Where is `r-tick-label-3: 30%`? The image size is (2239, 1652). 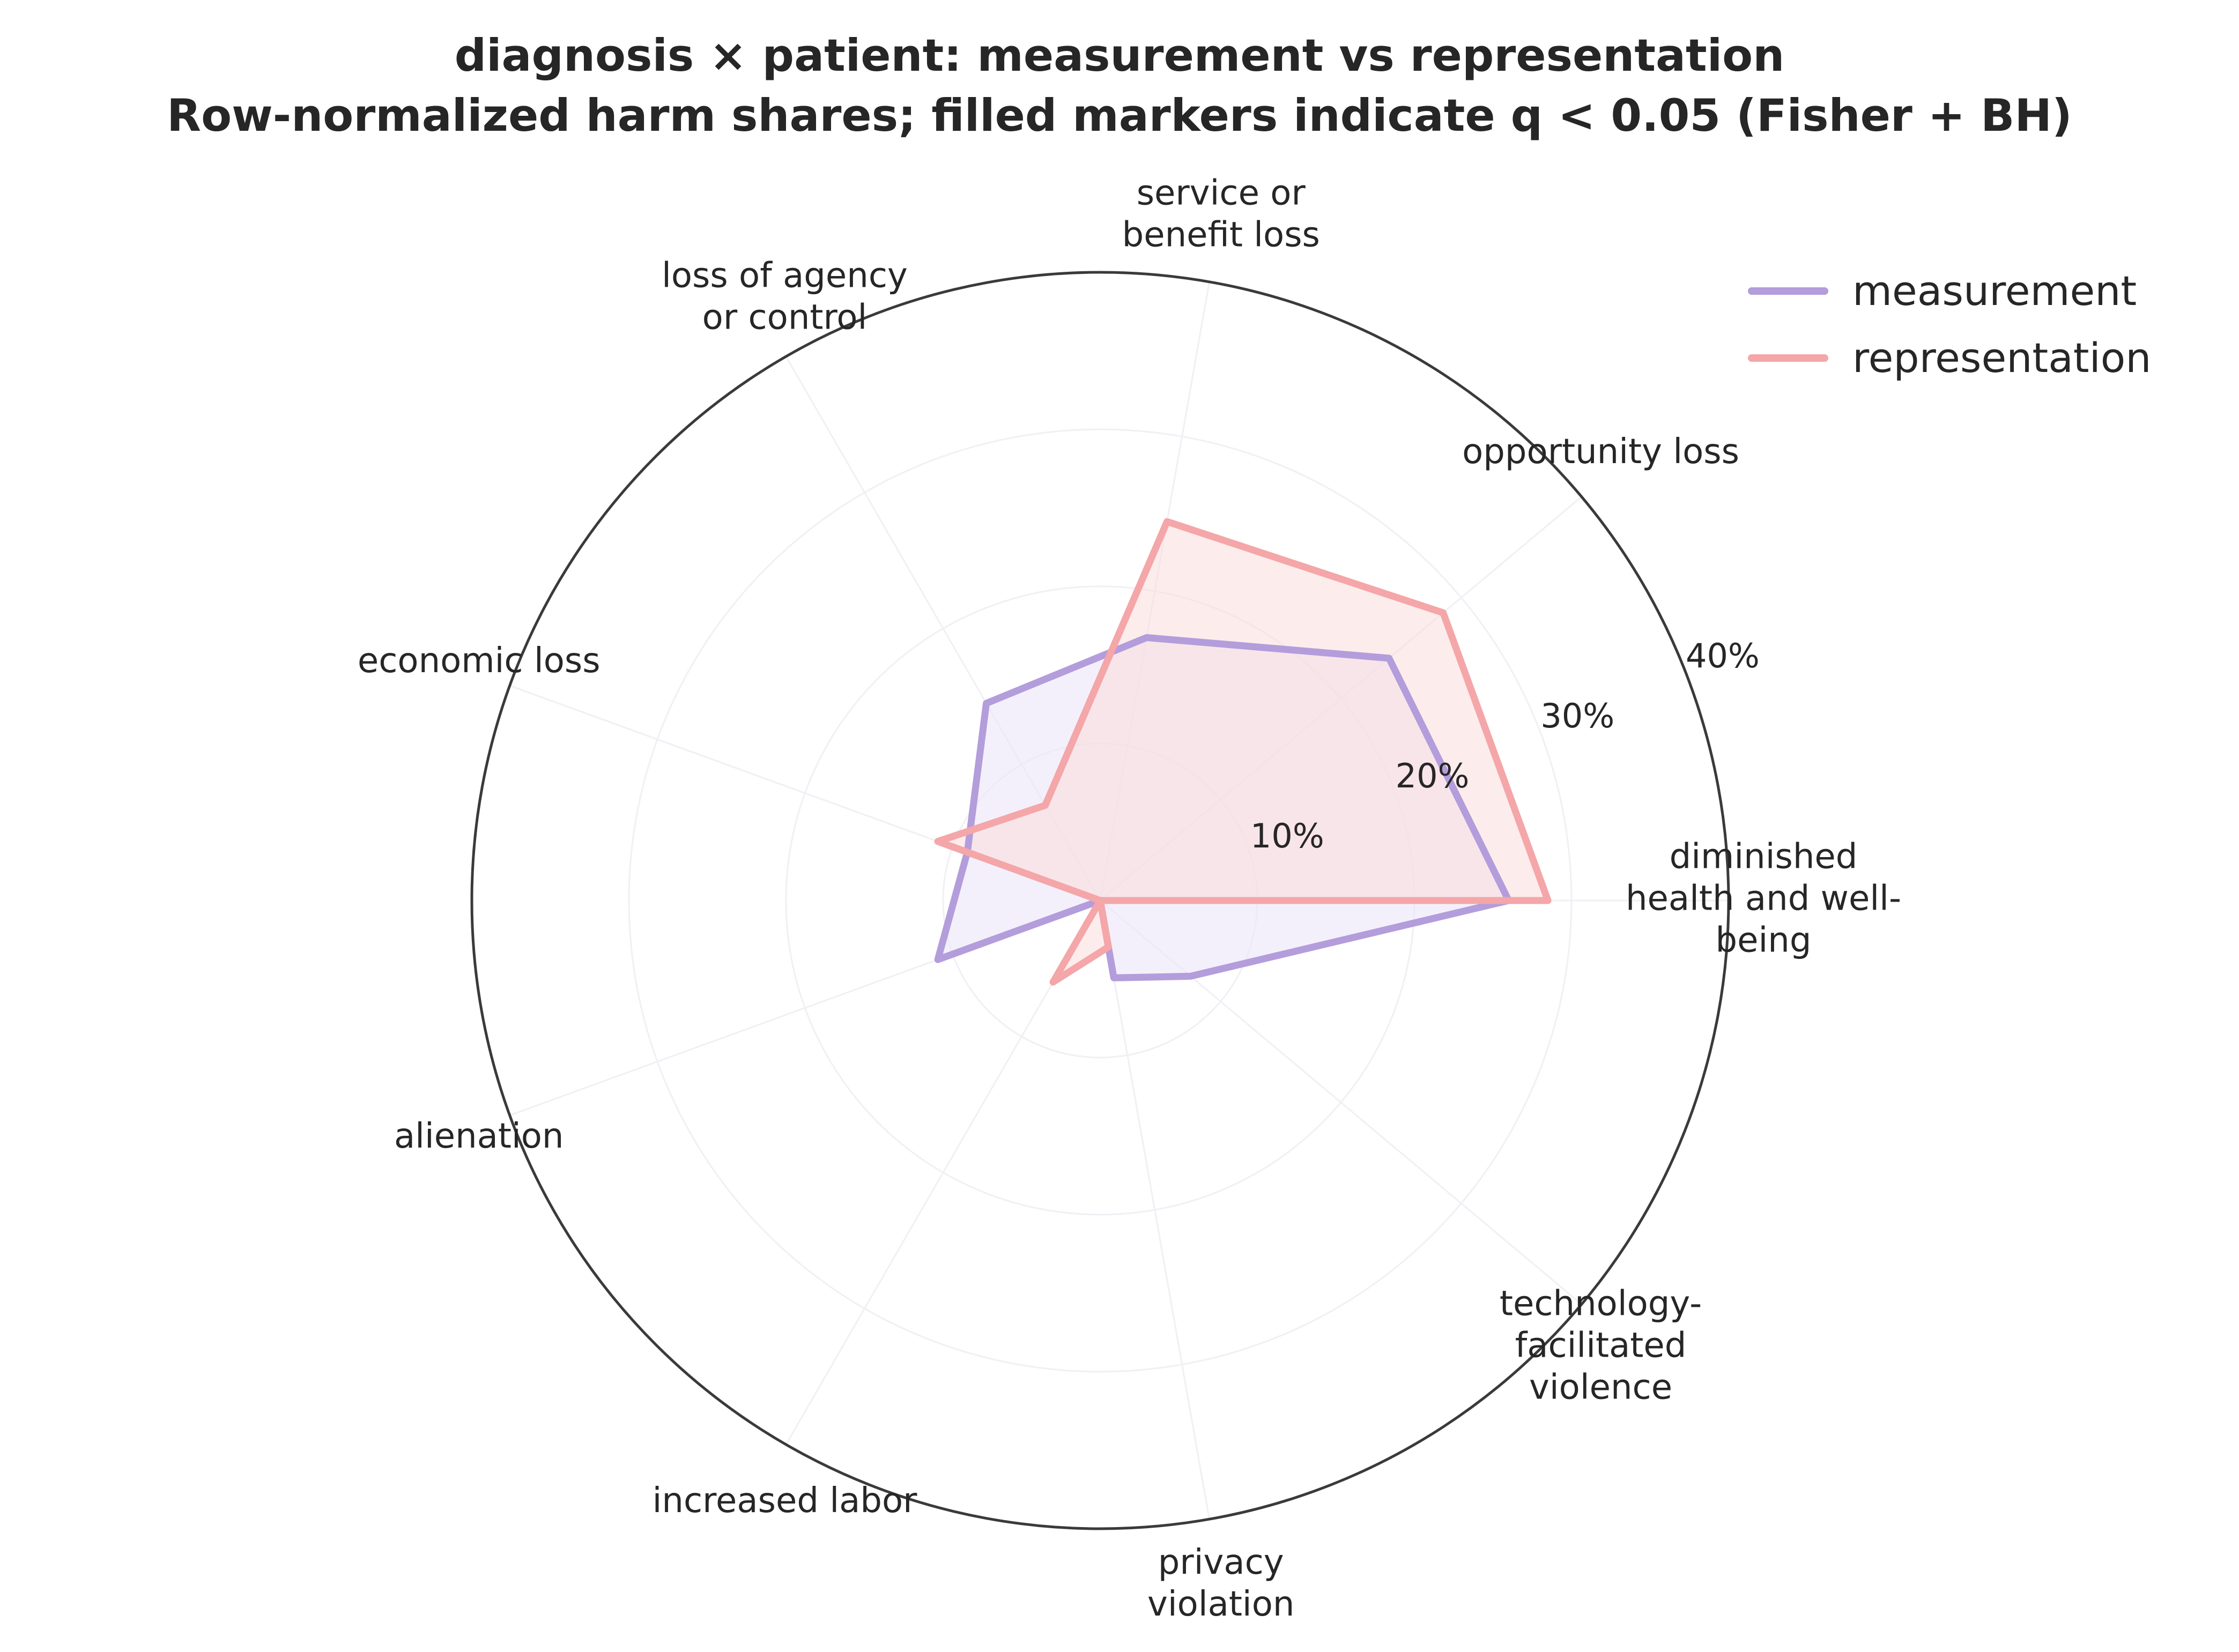
r-tick-label-3: 30% is located at coordinates (1577, 715).